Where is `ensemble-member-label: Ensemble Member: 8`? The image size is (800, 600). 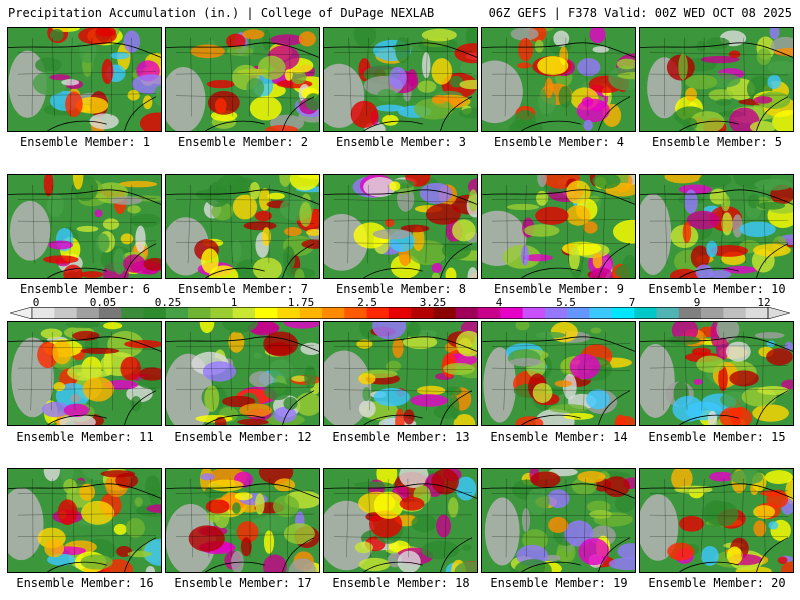 ensemble-member-label: Ensemble Member: 8 is located at coordinates (401, 289).